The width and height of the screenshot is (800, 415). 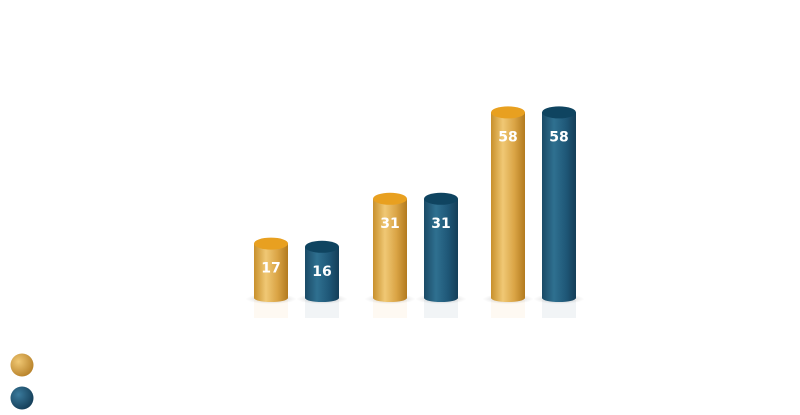 I want to click on bar-value-label: 17, so click(x=270, y=269).